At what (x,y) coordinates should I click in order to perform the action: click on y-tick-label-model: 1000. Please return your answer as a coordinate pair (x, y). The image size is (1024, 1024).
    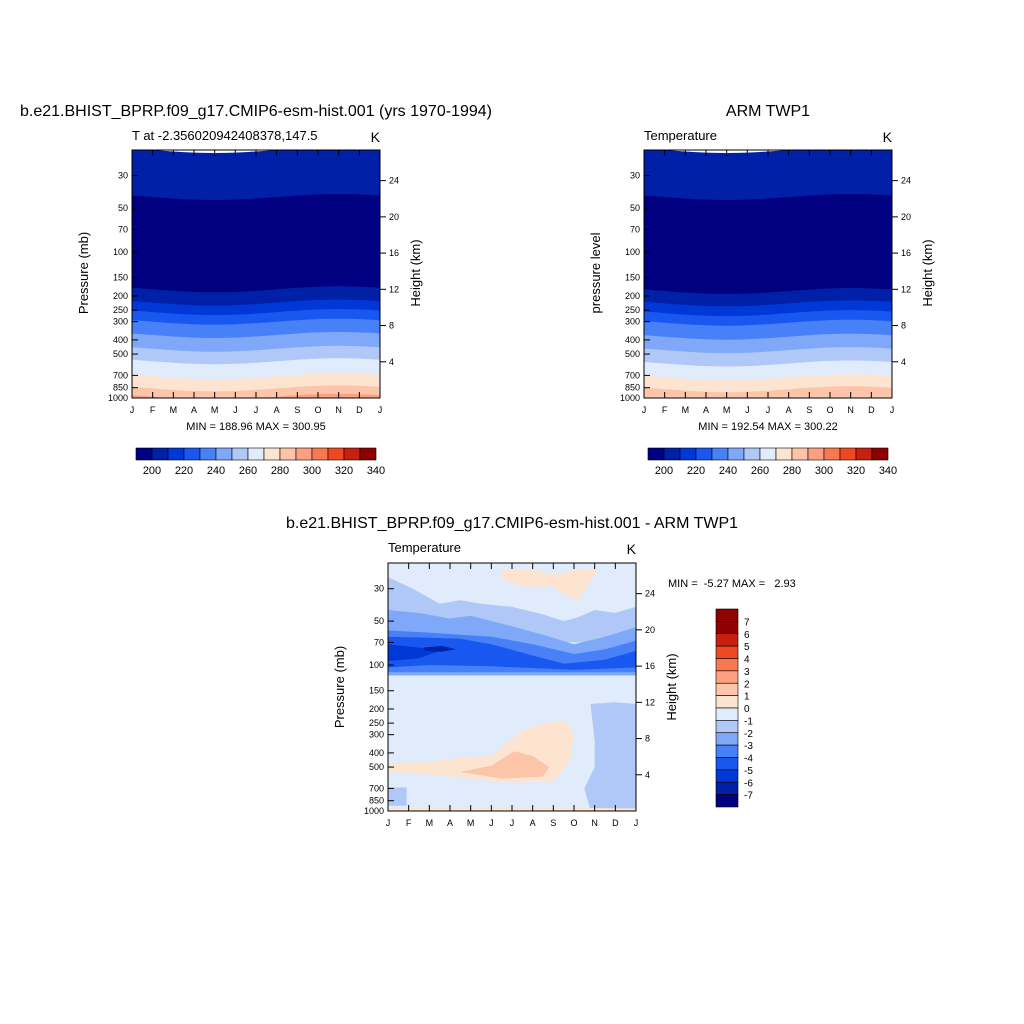
    Looking at the image, I should click on (118, 398).